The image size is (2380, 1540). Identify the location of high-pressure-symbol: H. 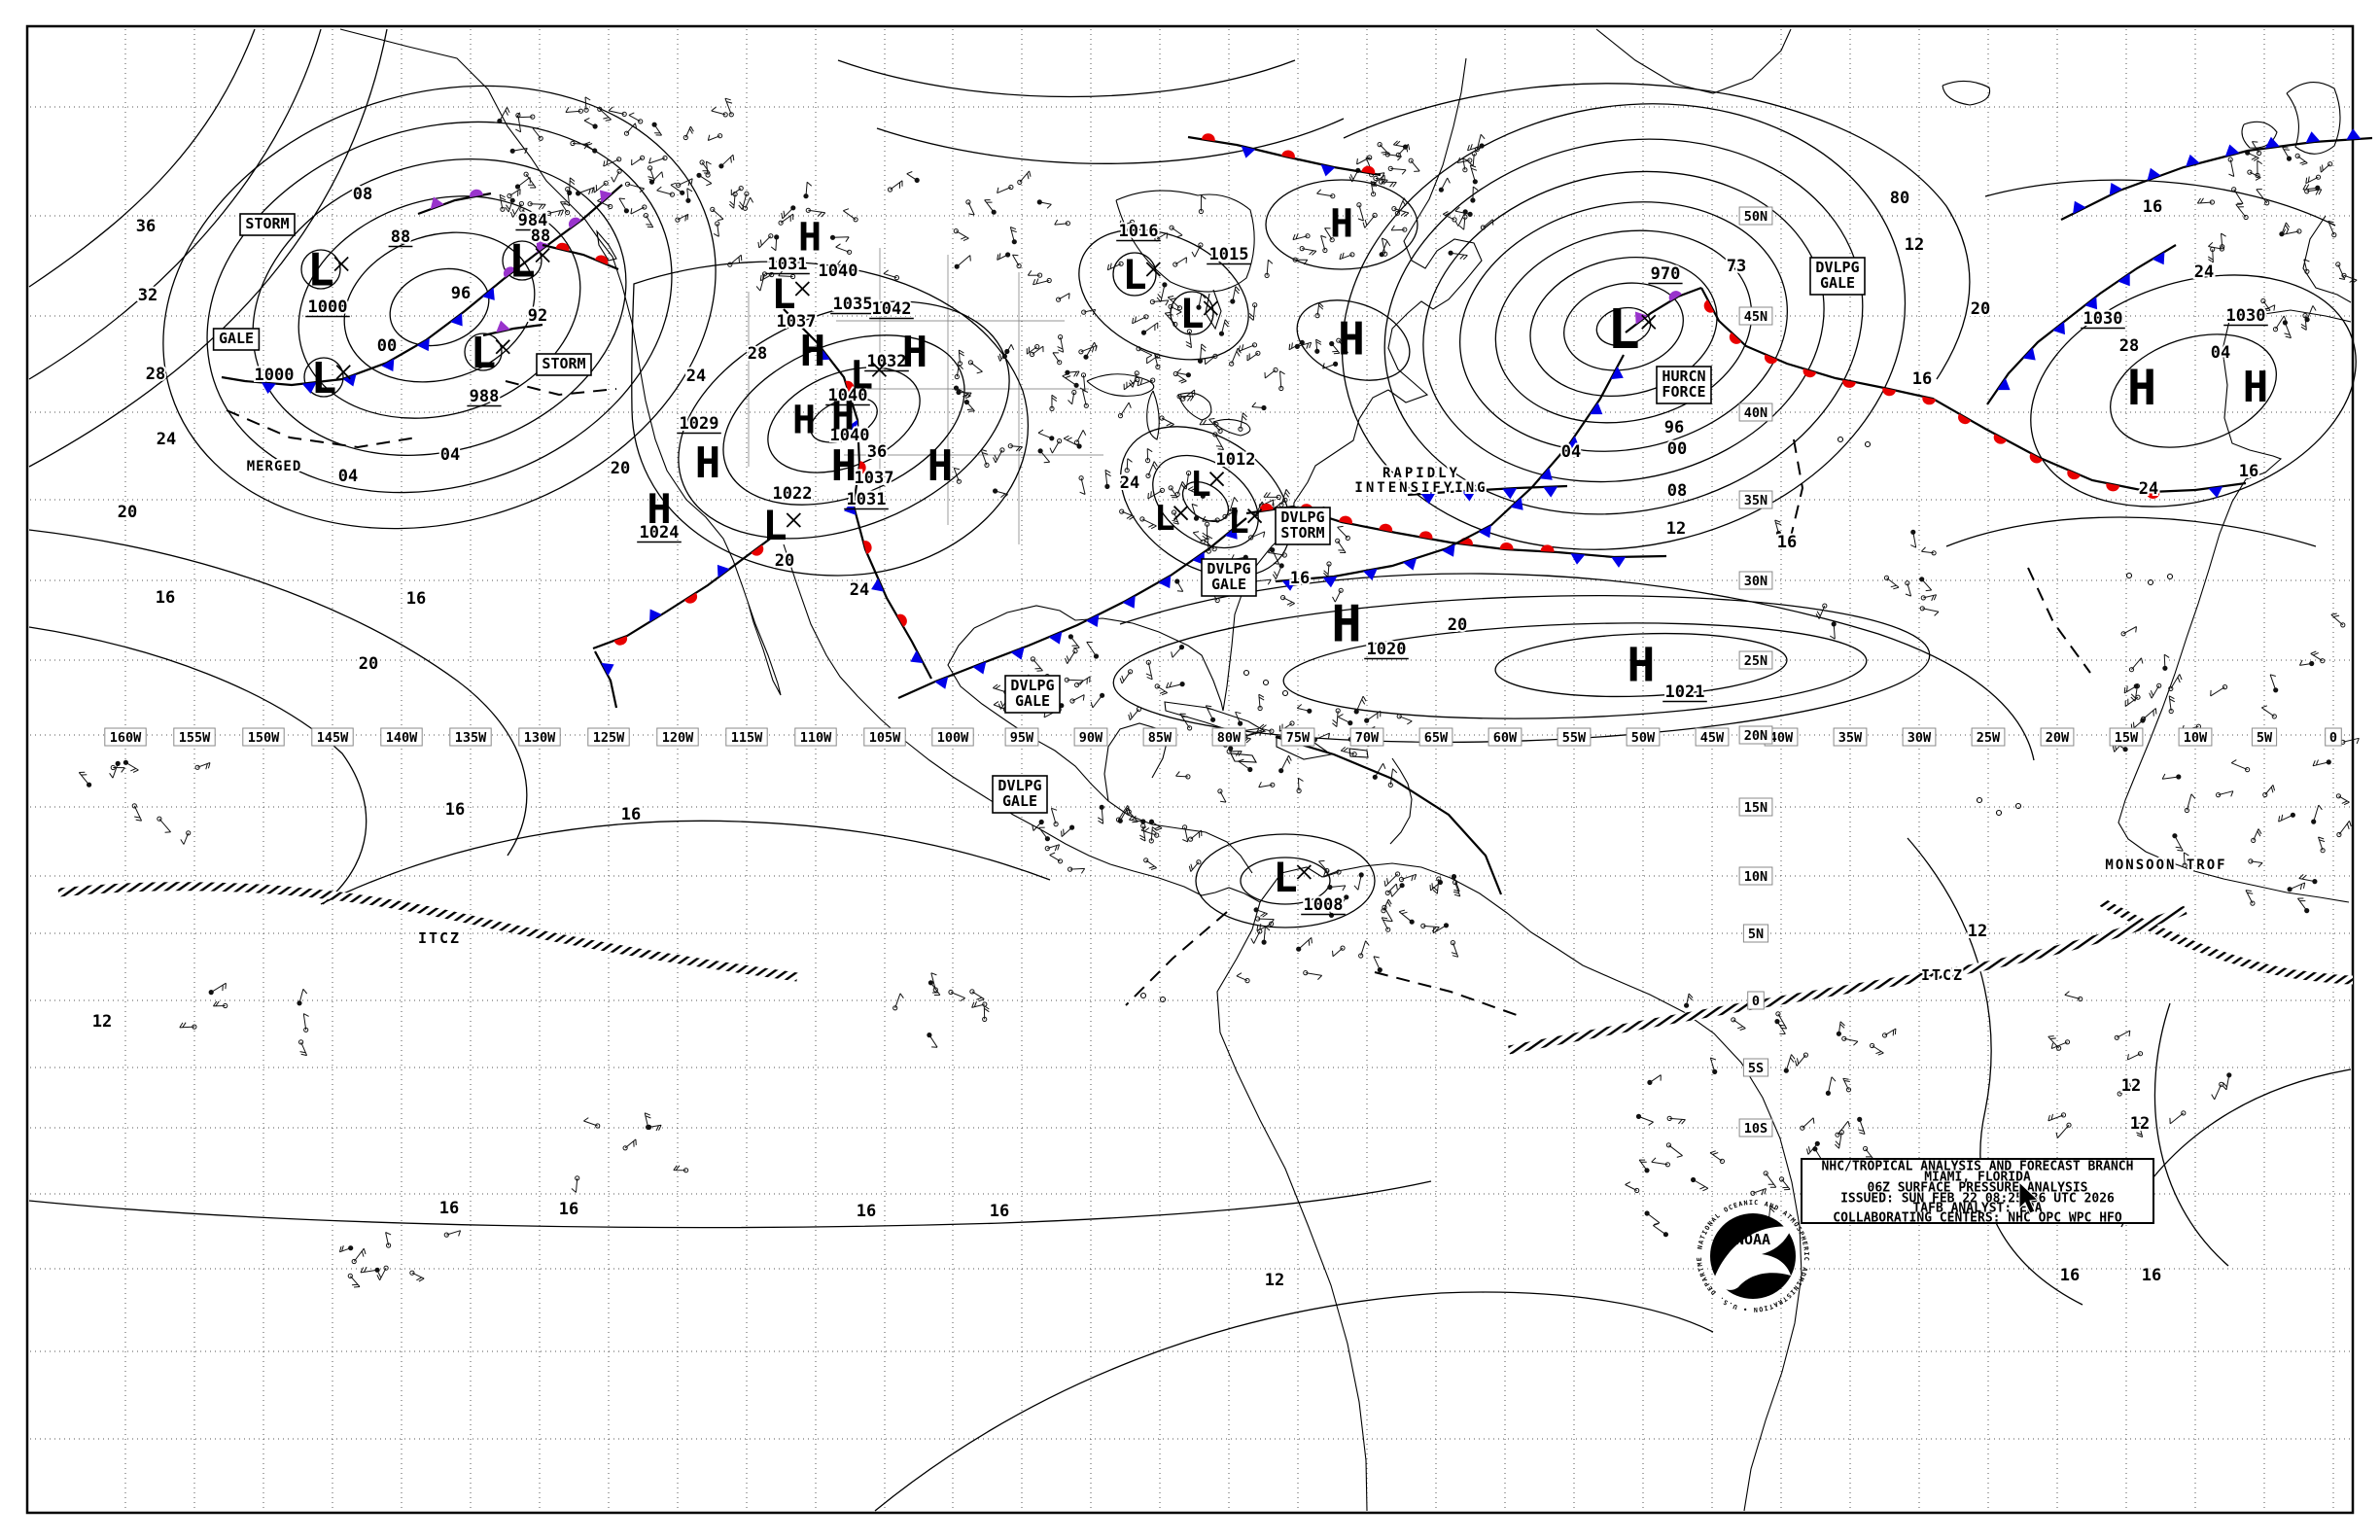
(941, 466).